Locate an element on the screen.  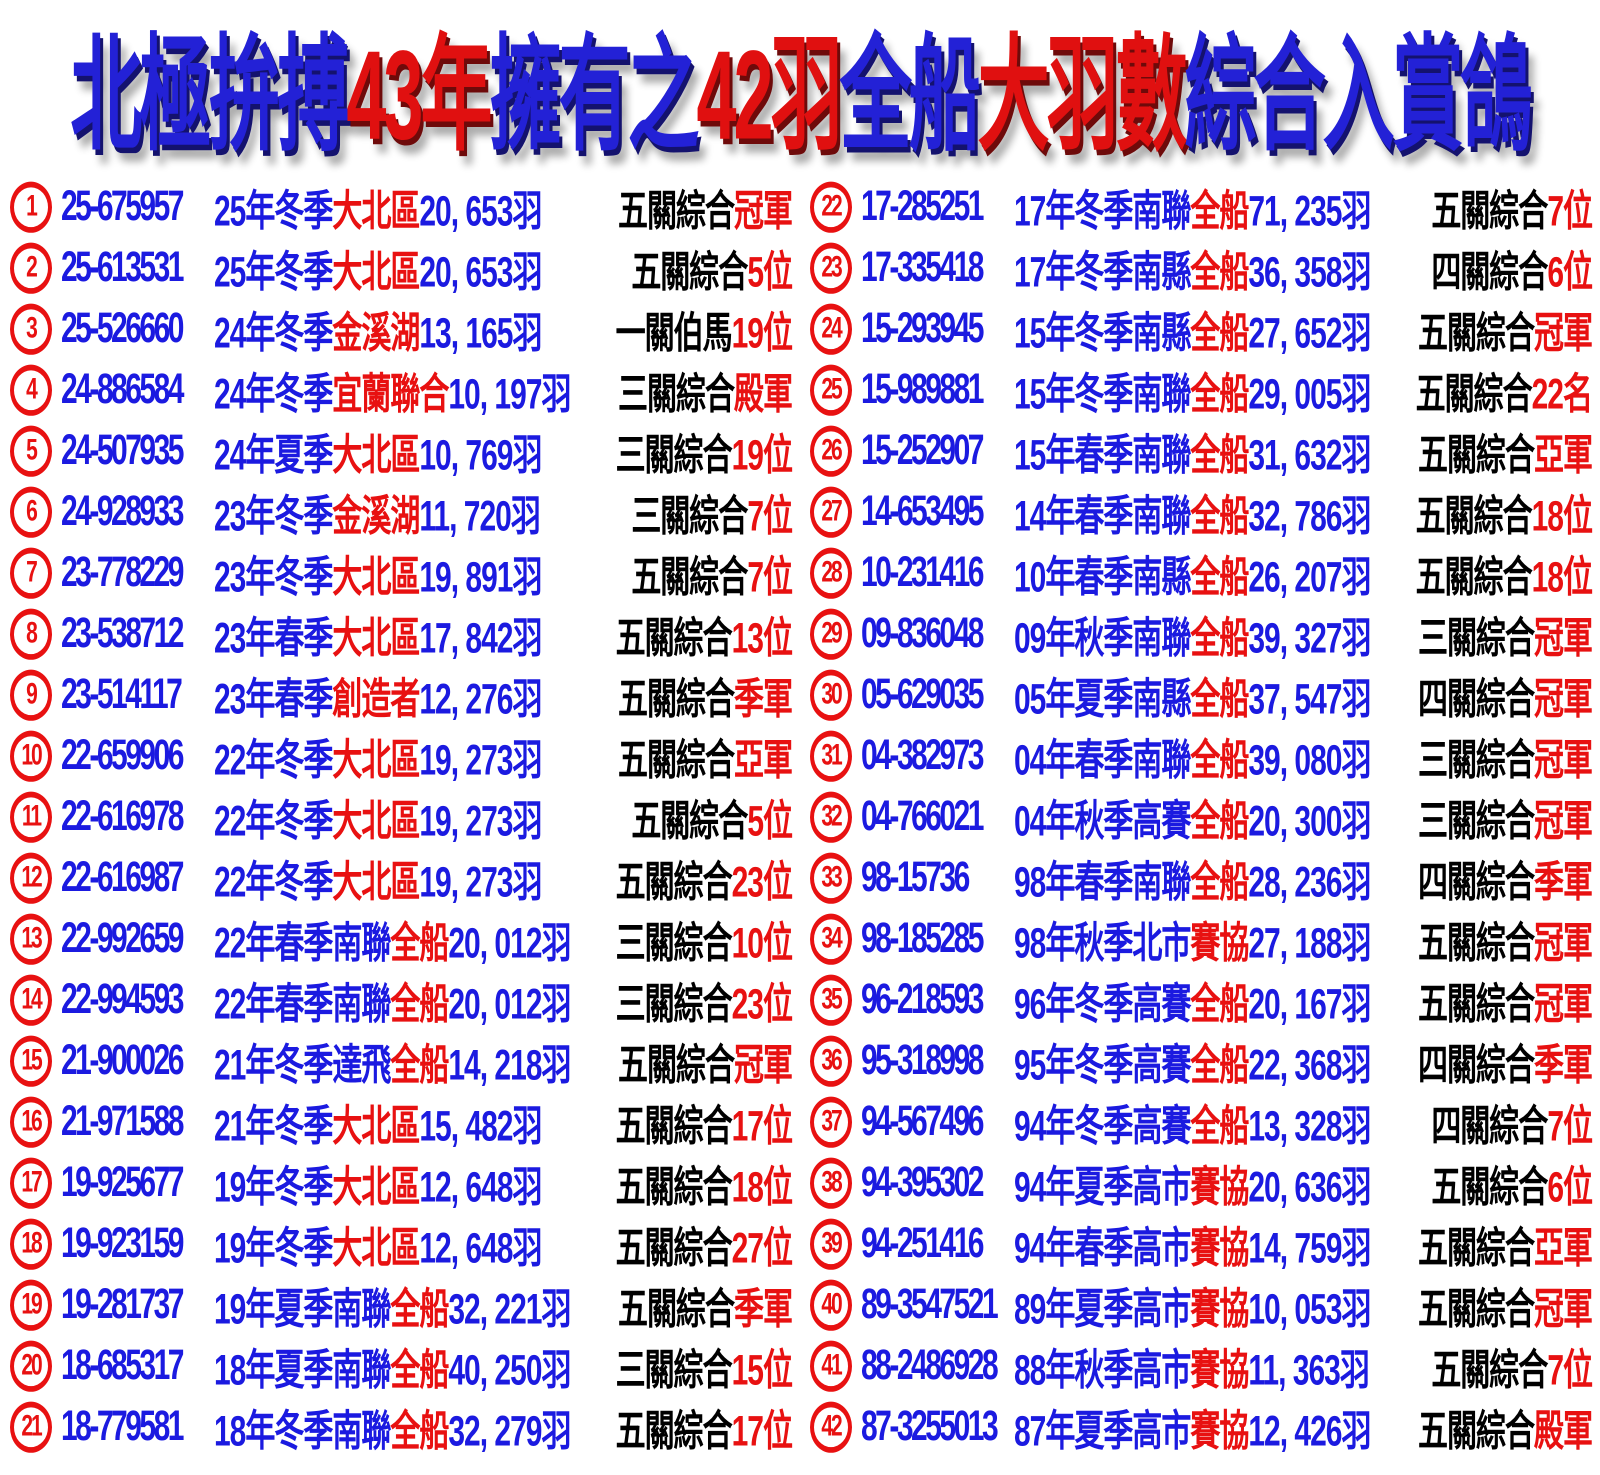
race-season: 18年夏季南聯 is located at coordinates (302, 1370).